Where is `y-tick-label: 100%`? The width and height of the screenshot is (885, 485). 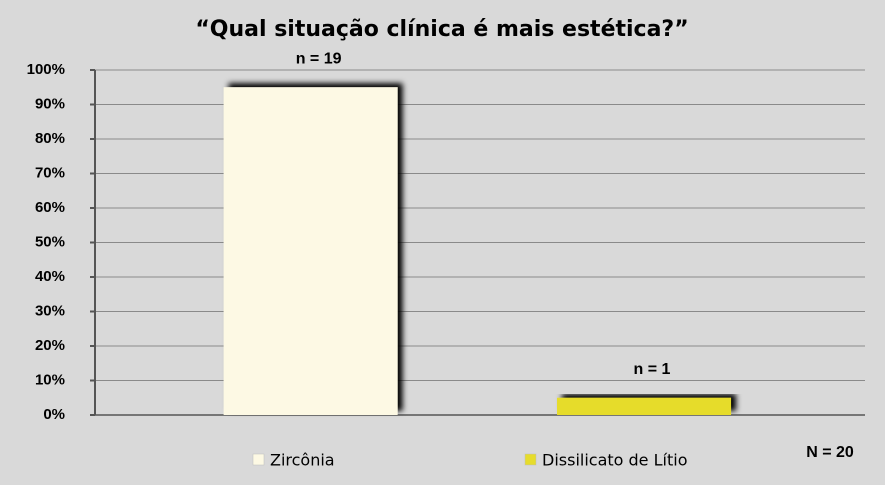
y-tick-label: 100% is located at coordinates (46, 69).